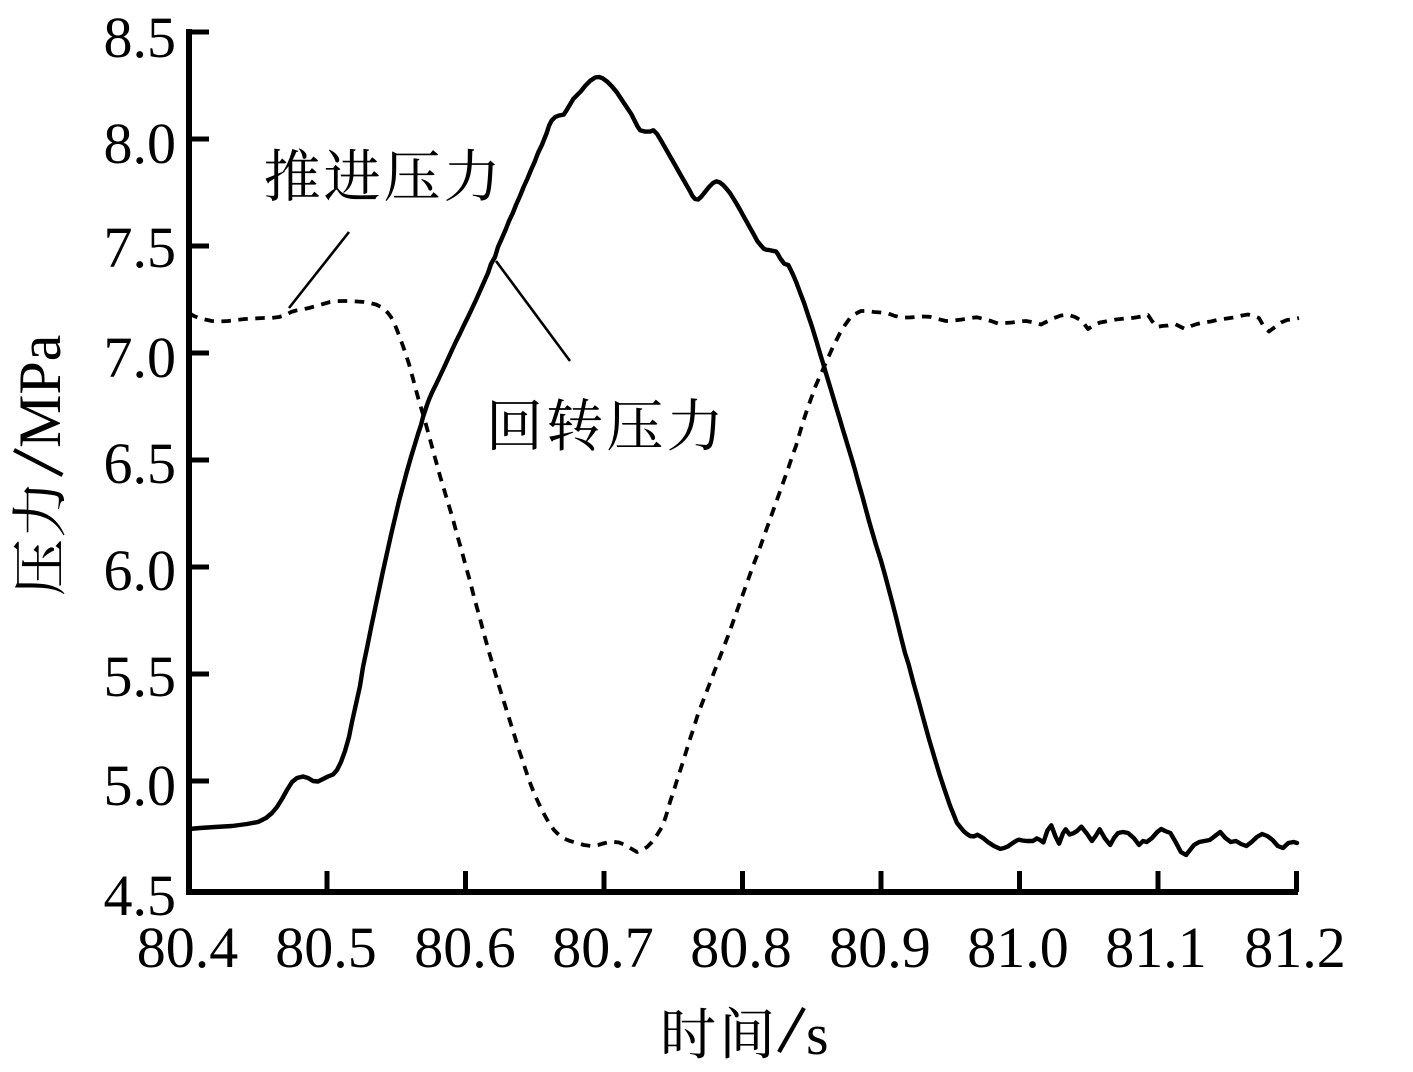  Describe the element at coordinates (741, 947) in the screenshot. I see `svg-text: 80.8` at that location.